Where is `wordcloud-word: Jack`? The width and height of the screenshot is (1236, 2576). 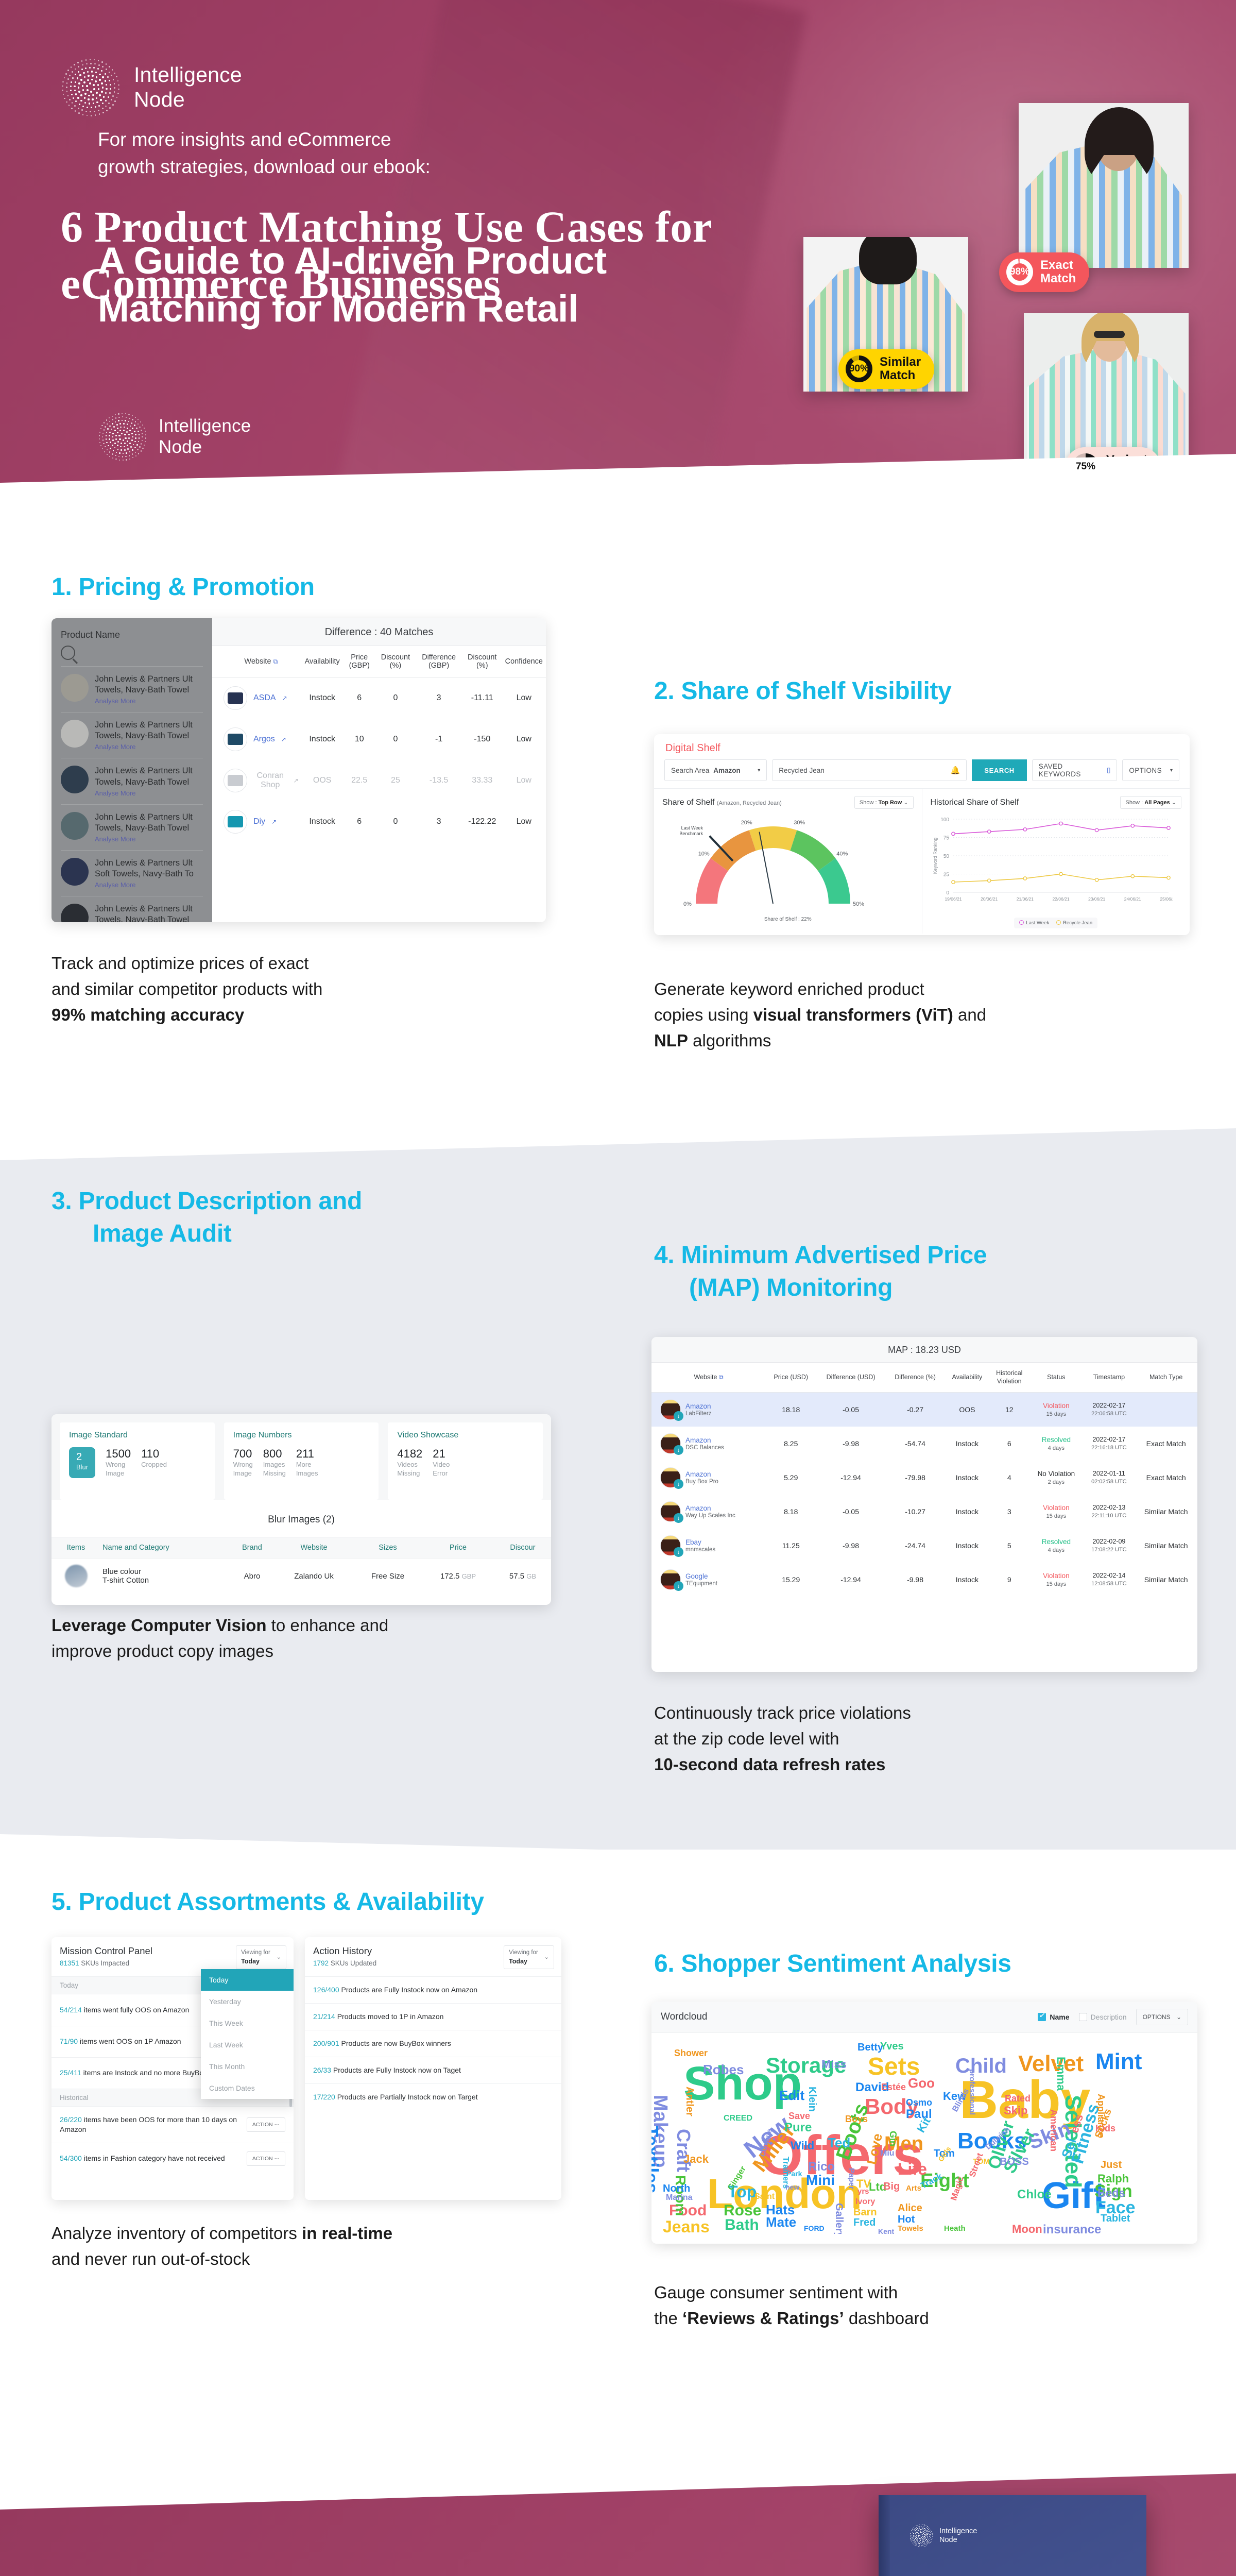 wordcloud-word: Jack is located at coordinates (696, 2159).